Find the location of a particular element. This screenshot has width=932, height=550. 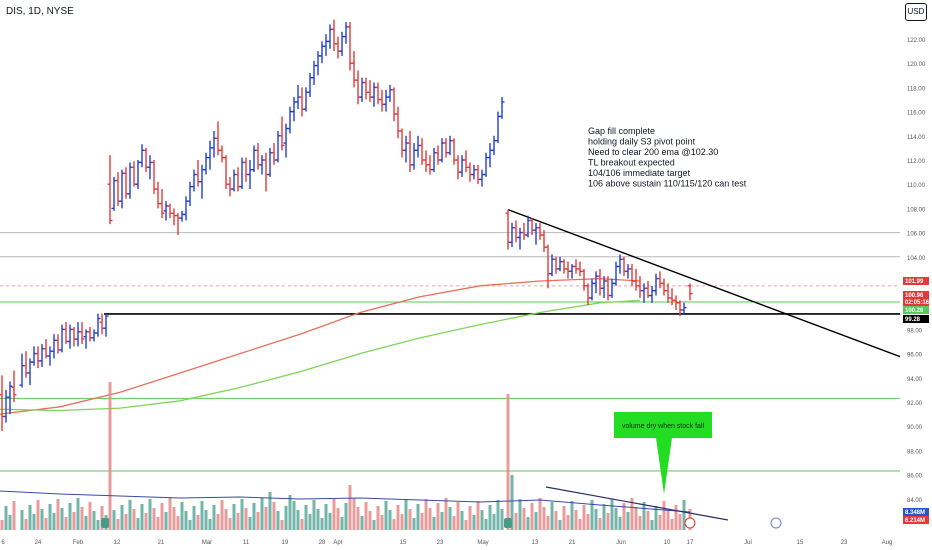

x-tick-label: 15 is located at coordinates (800, 543).